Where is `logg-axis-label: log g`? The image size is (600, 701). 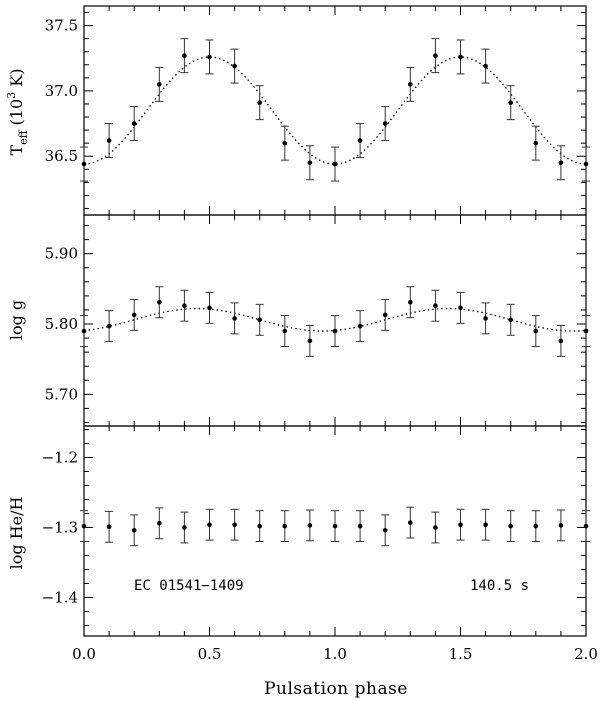 logg-axis-label: log g is located at coordinates (16, 320).